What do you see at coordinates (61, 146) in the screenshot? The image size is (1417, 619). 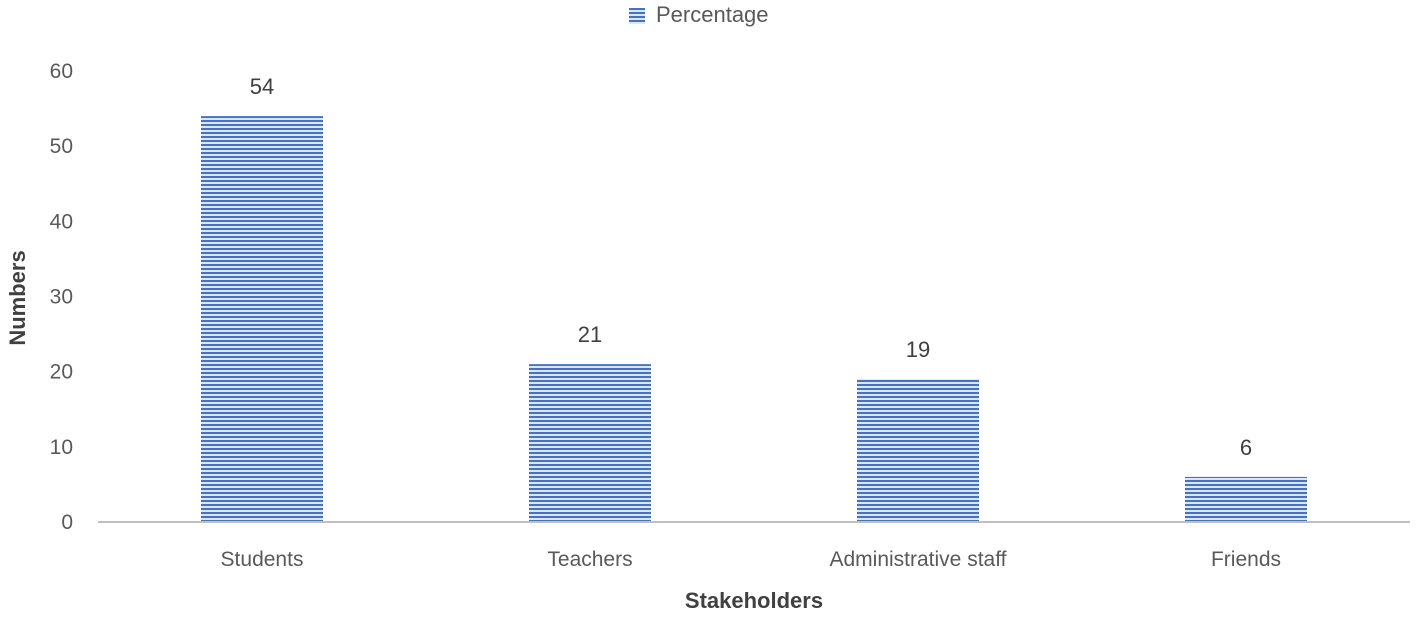 I see `y-tick-label: 50` at bounding box center [61, 146].